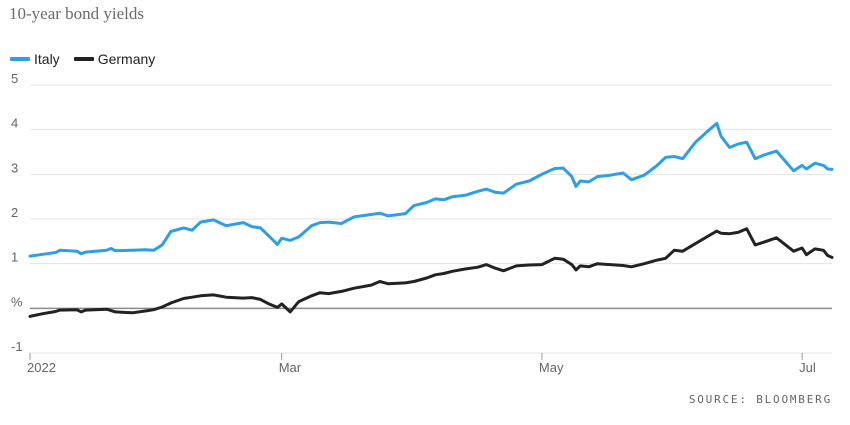 This screenshot has width=850, height=425. I want to click on legend-swatch-germany, so click(83, 59).